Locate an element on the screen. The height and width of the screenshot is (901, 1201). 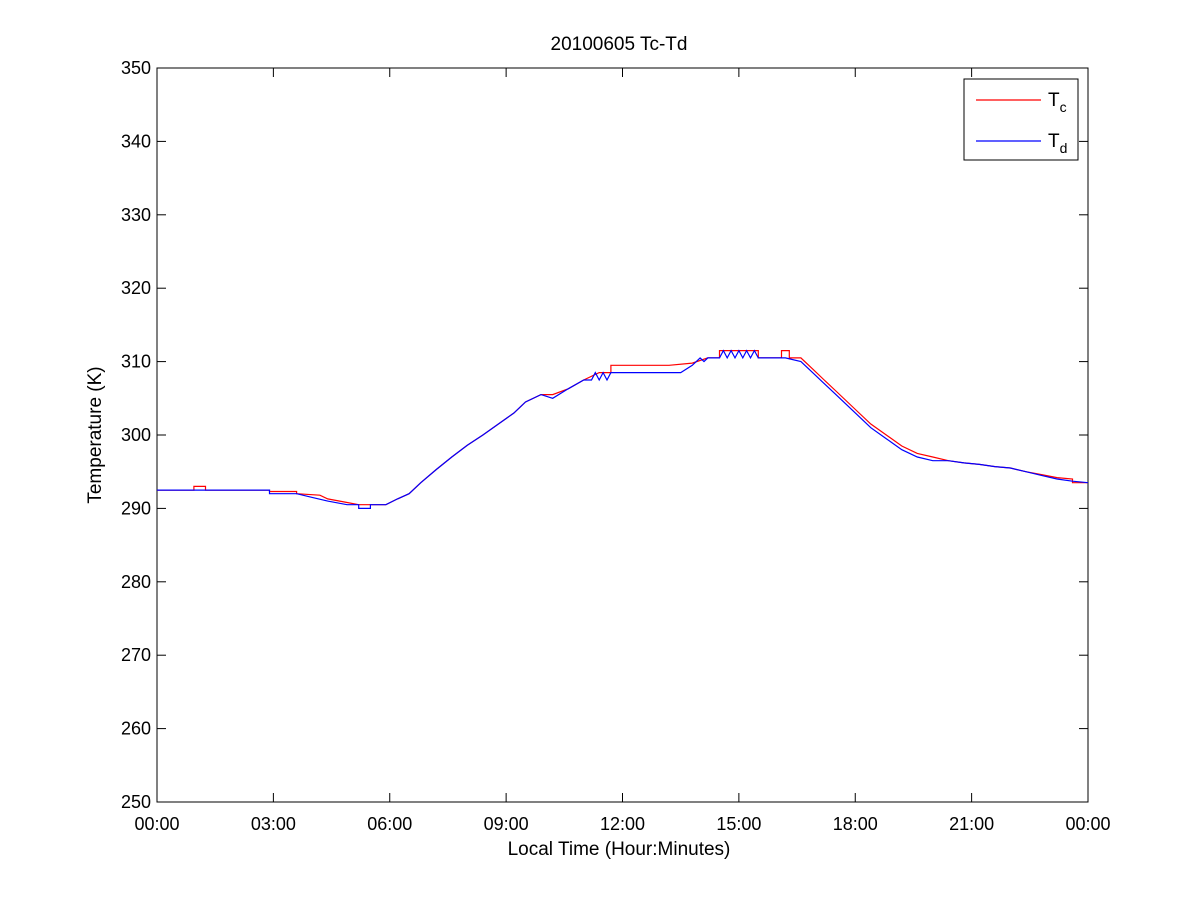
x-tick-label: 15:00 is located at coordinates (738, 824).